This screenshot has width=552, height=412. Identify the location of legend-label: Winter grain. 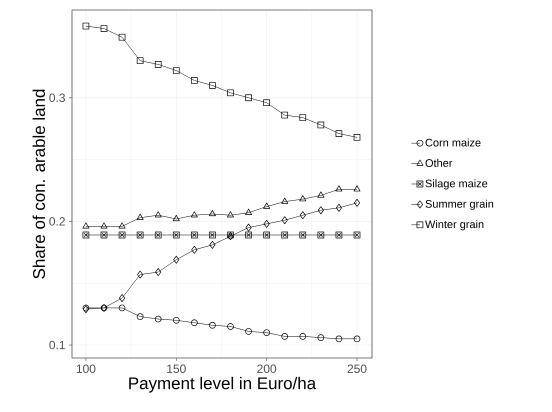
(454, 225).